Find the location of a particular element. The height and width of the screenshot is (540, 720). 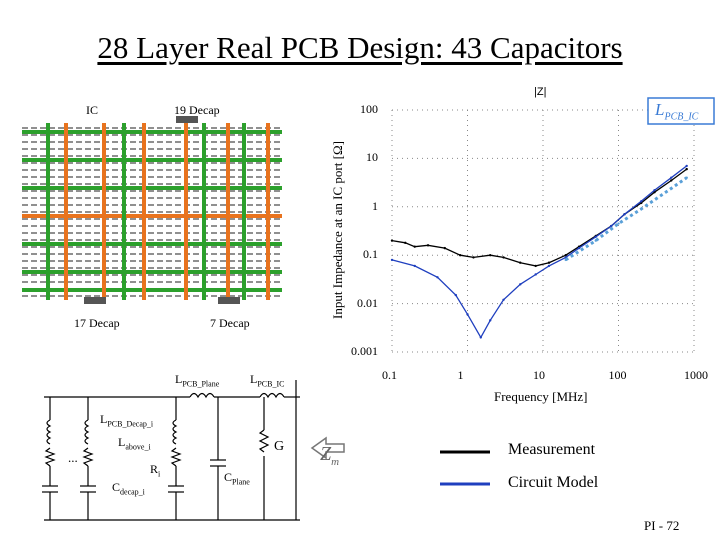

resistor-g is located at coordinates (264, 441).